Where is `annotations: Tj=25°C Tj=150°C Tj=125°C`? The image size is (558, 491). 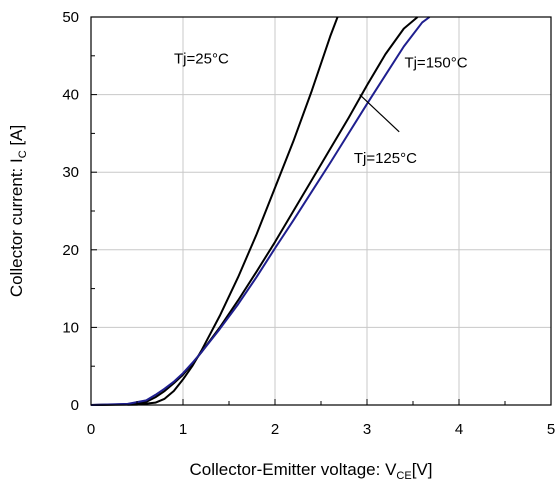 annotations: Tj=25°C Tj=150°C Tj=125°C is located at coordinates (321, 109).